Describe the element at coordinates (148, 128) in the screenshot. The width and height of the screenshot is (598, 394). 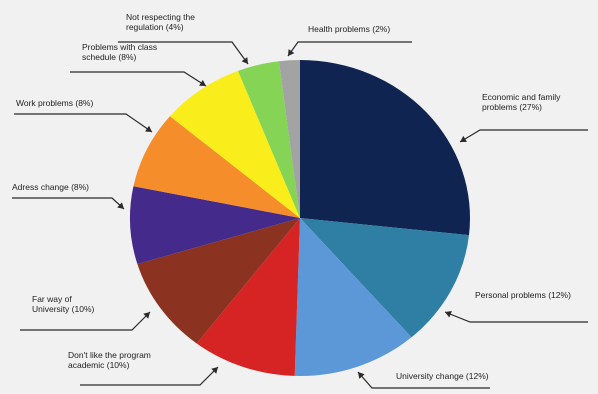
I see `leader-arrow-work` at that location.